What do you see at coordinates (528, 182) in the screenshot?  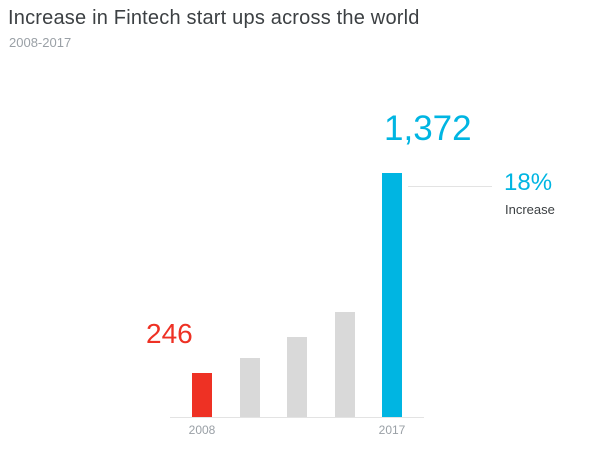 I see `percent-increase-value: 18%` at bounding box center [528, 182].